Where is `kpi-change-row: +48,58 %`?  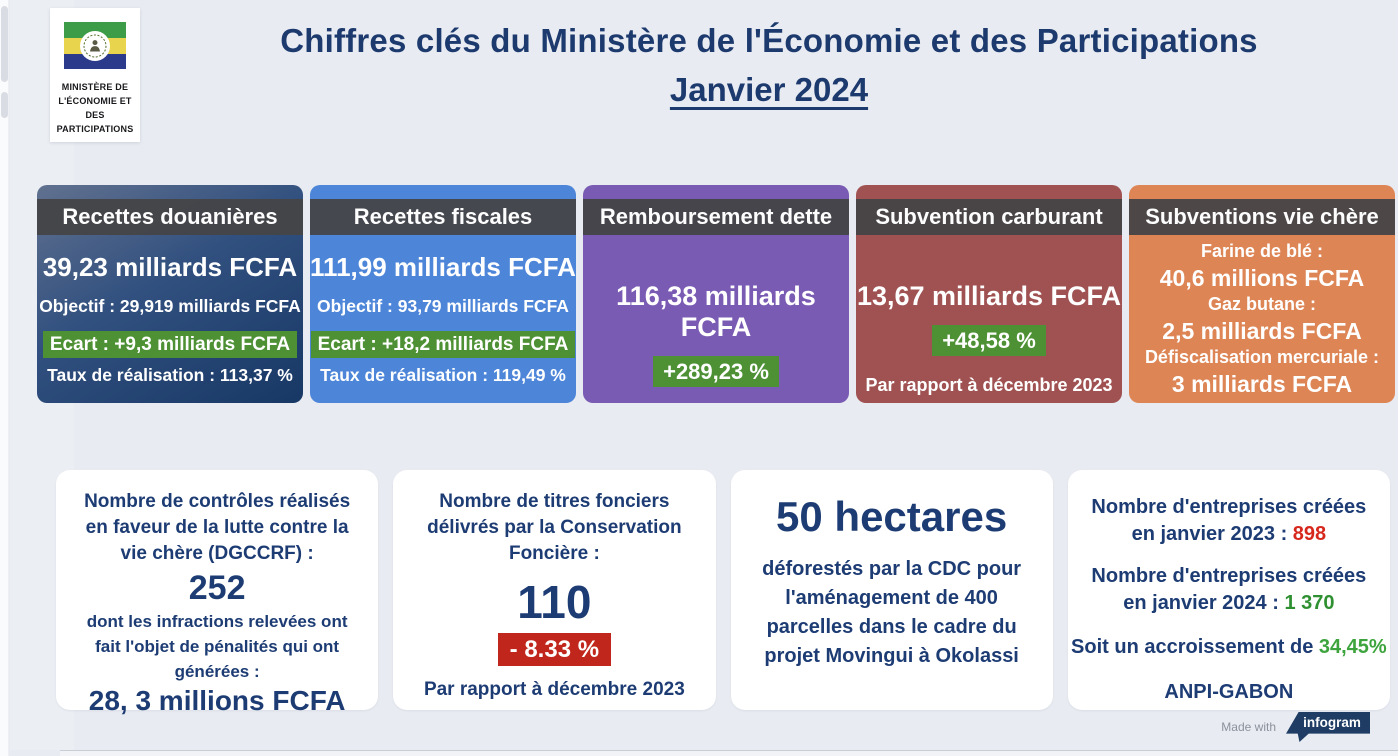
kpi-change-row: +48,58 % is located at coordinates (989, 334).